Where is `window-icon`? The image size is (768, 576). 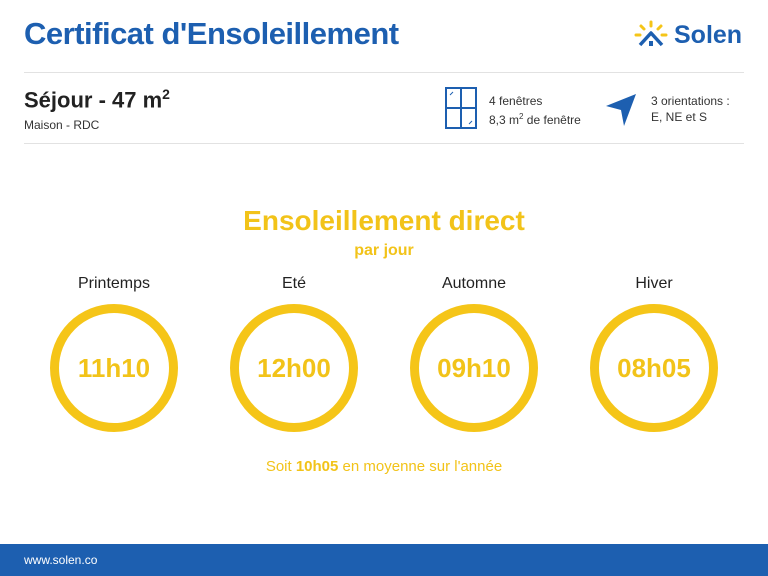 window-icon is located at coordinates (461, 108).